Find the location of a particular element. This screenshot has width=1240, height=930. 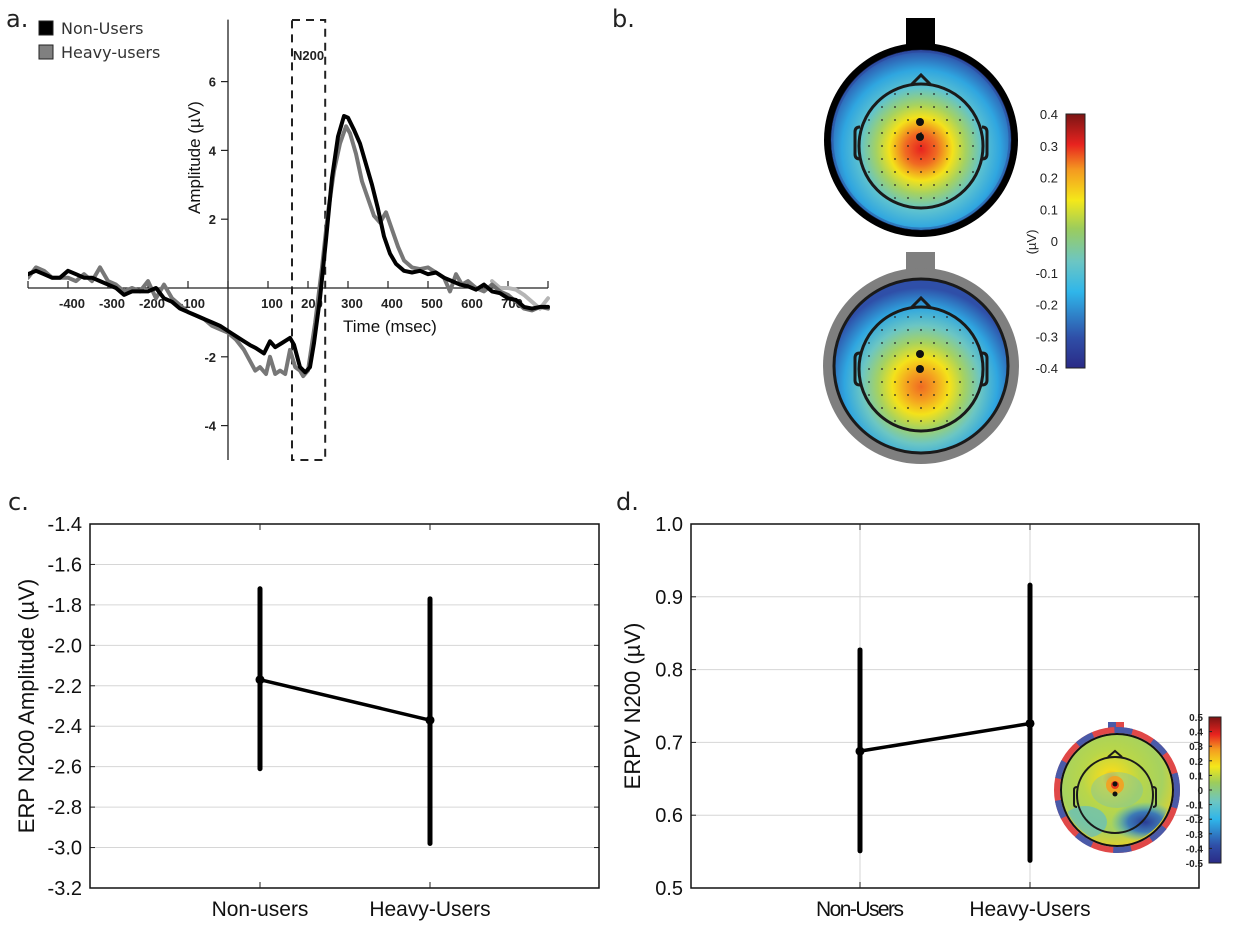

inset-colorbar-tick-label: 0.4 is located at coordinates (1196, 733).